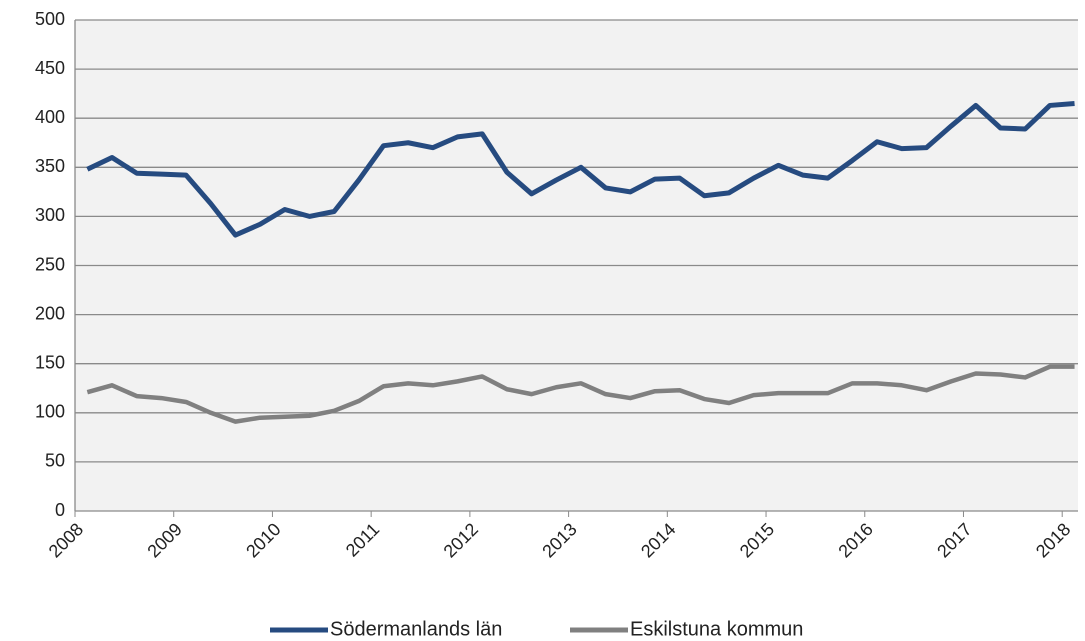 Image resolution: width=1085 pixels, height=641 pixels. What do you see at coordinates (461, 540) in the screenshot?
I see `x-tick-label: 2012` at bounding box center [461, 540].